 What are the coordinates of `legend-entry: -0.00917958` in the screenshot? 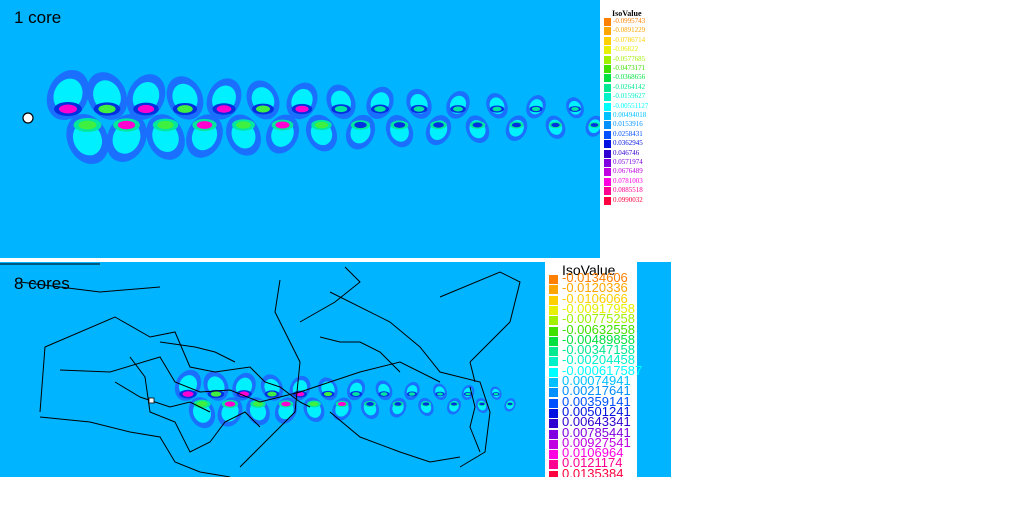 It's located at (610, 308).